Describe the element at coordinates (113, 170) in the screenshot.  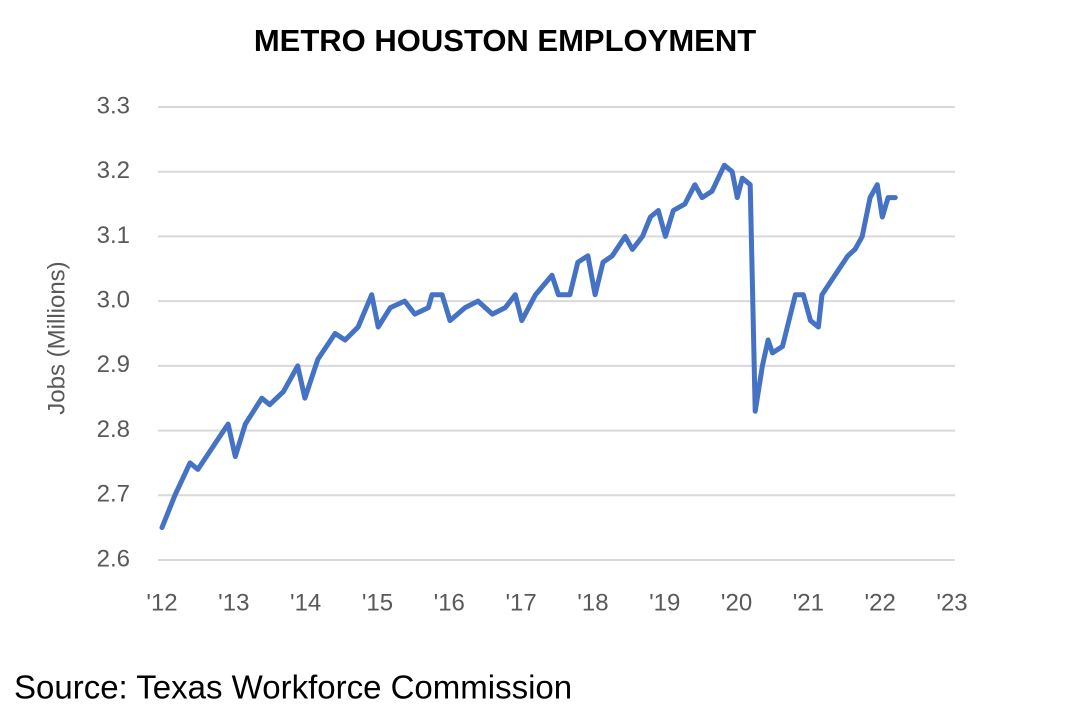
I see `y-tick-label: 3.2` at that location.